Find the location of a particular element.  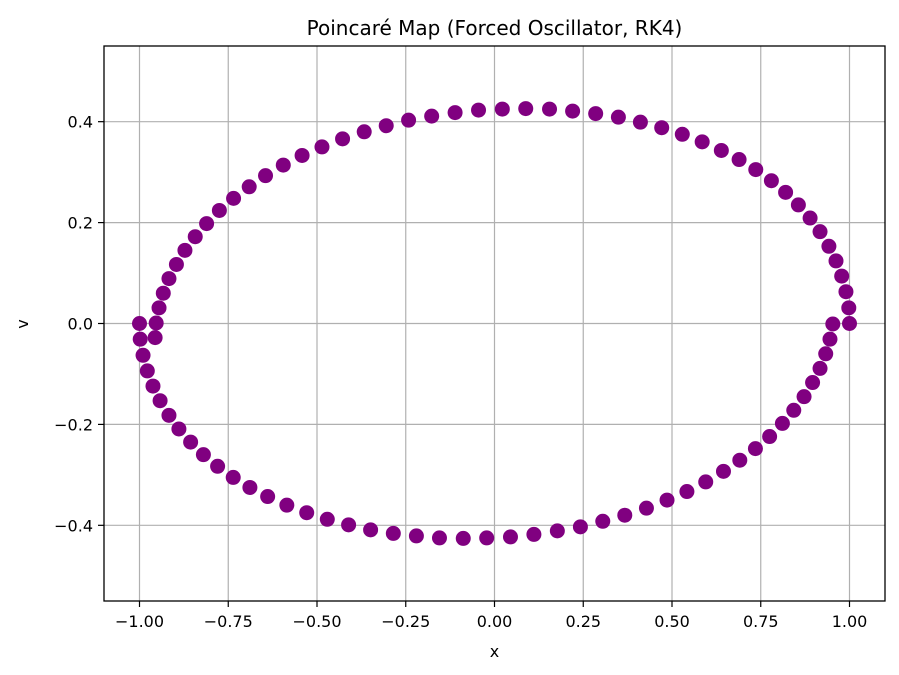

x-tick-label: −0.75 is located at coordinates (228, 621).